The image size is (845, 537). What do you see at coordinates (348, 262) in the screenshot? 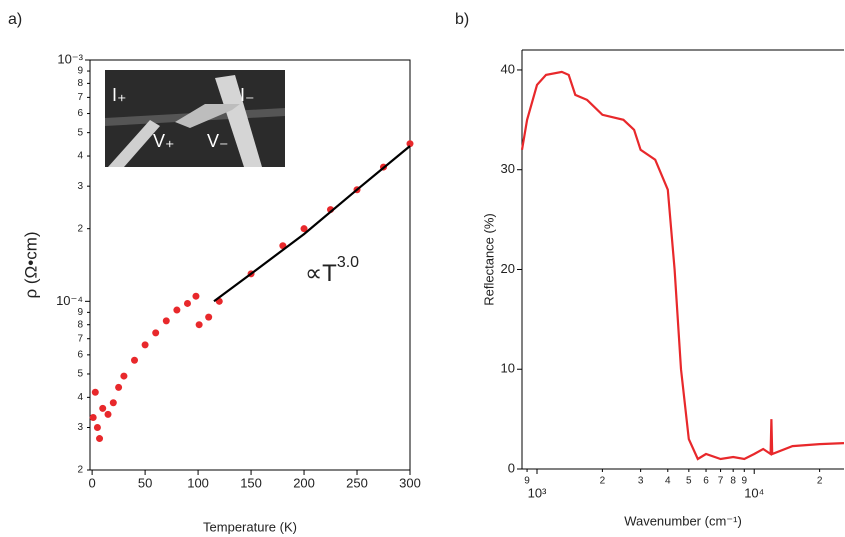
I see `annotation-exponent: 3.0` at bounding box center [348, 262].